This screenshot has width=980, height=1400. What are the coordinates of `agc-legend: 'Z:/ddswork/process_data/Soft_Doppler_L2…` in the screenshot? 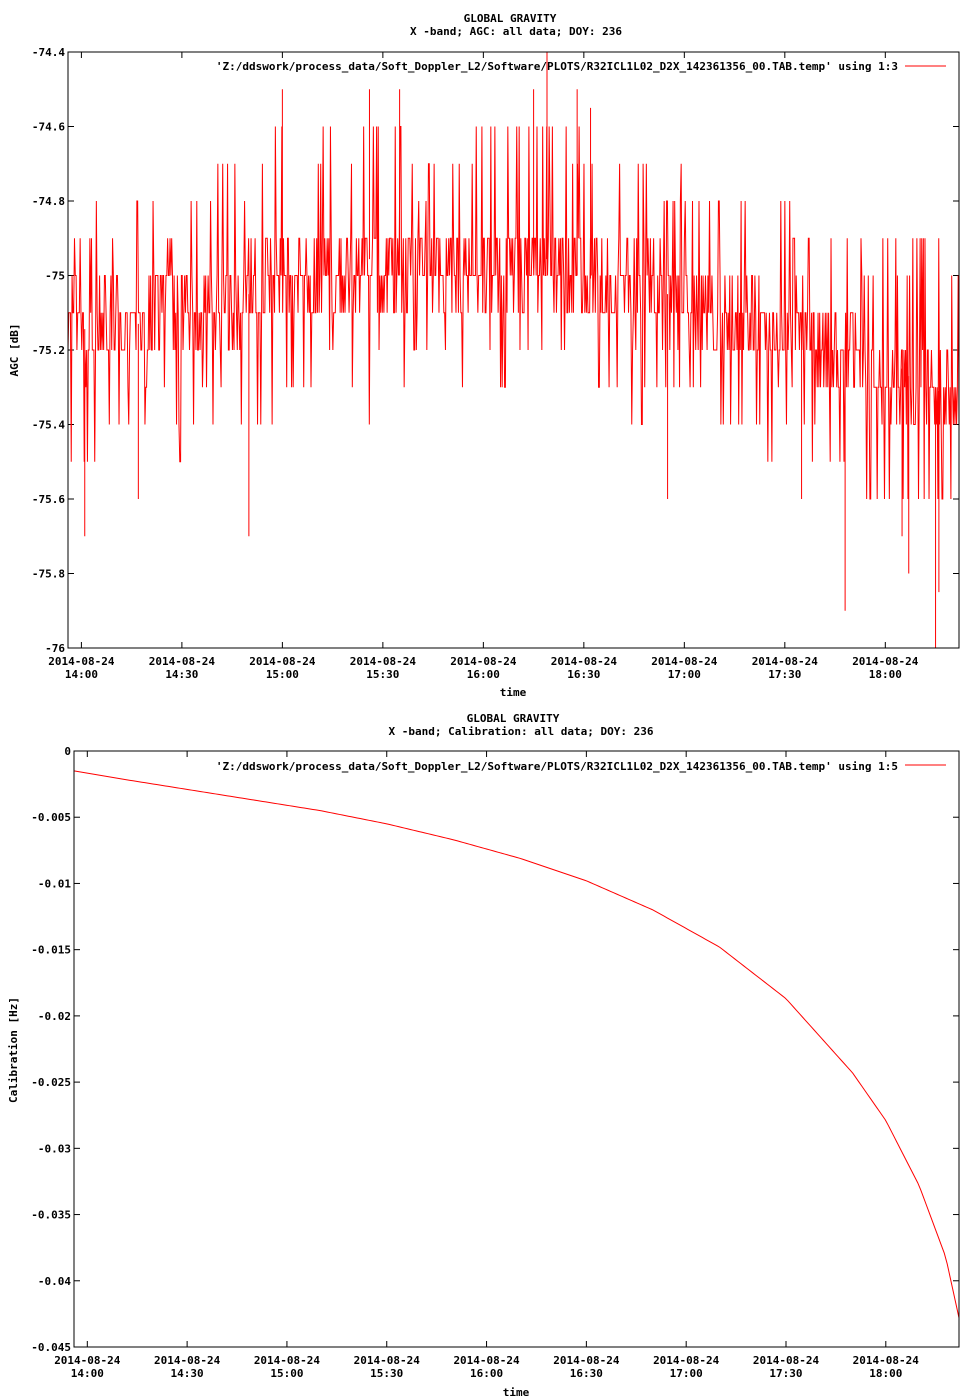 It's located at (581, 66).